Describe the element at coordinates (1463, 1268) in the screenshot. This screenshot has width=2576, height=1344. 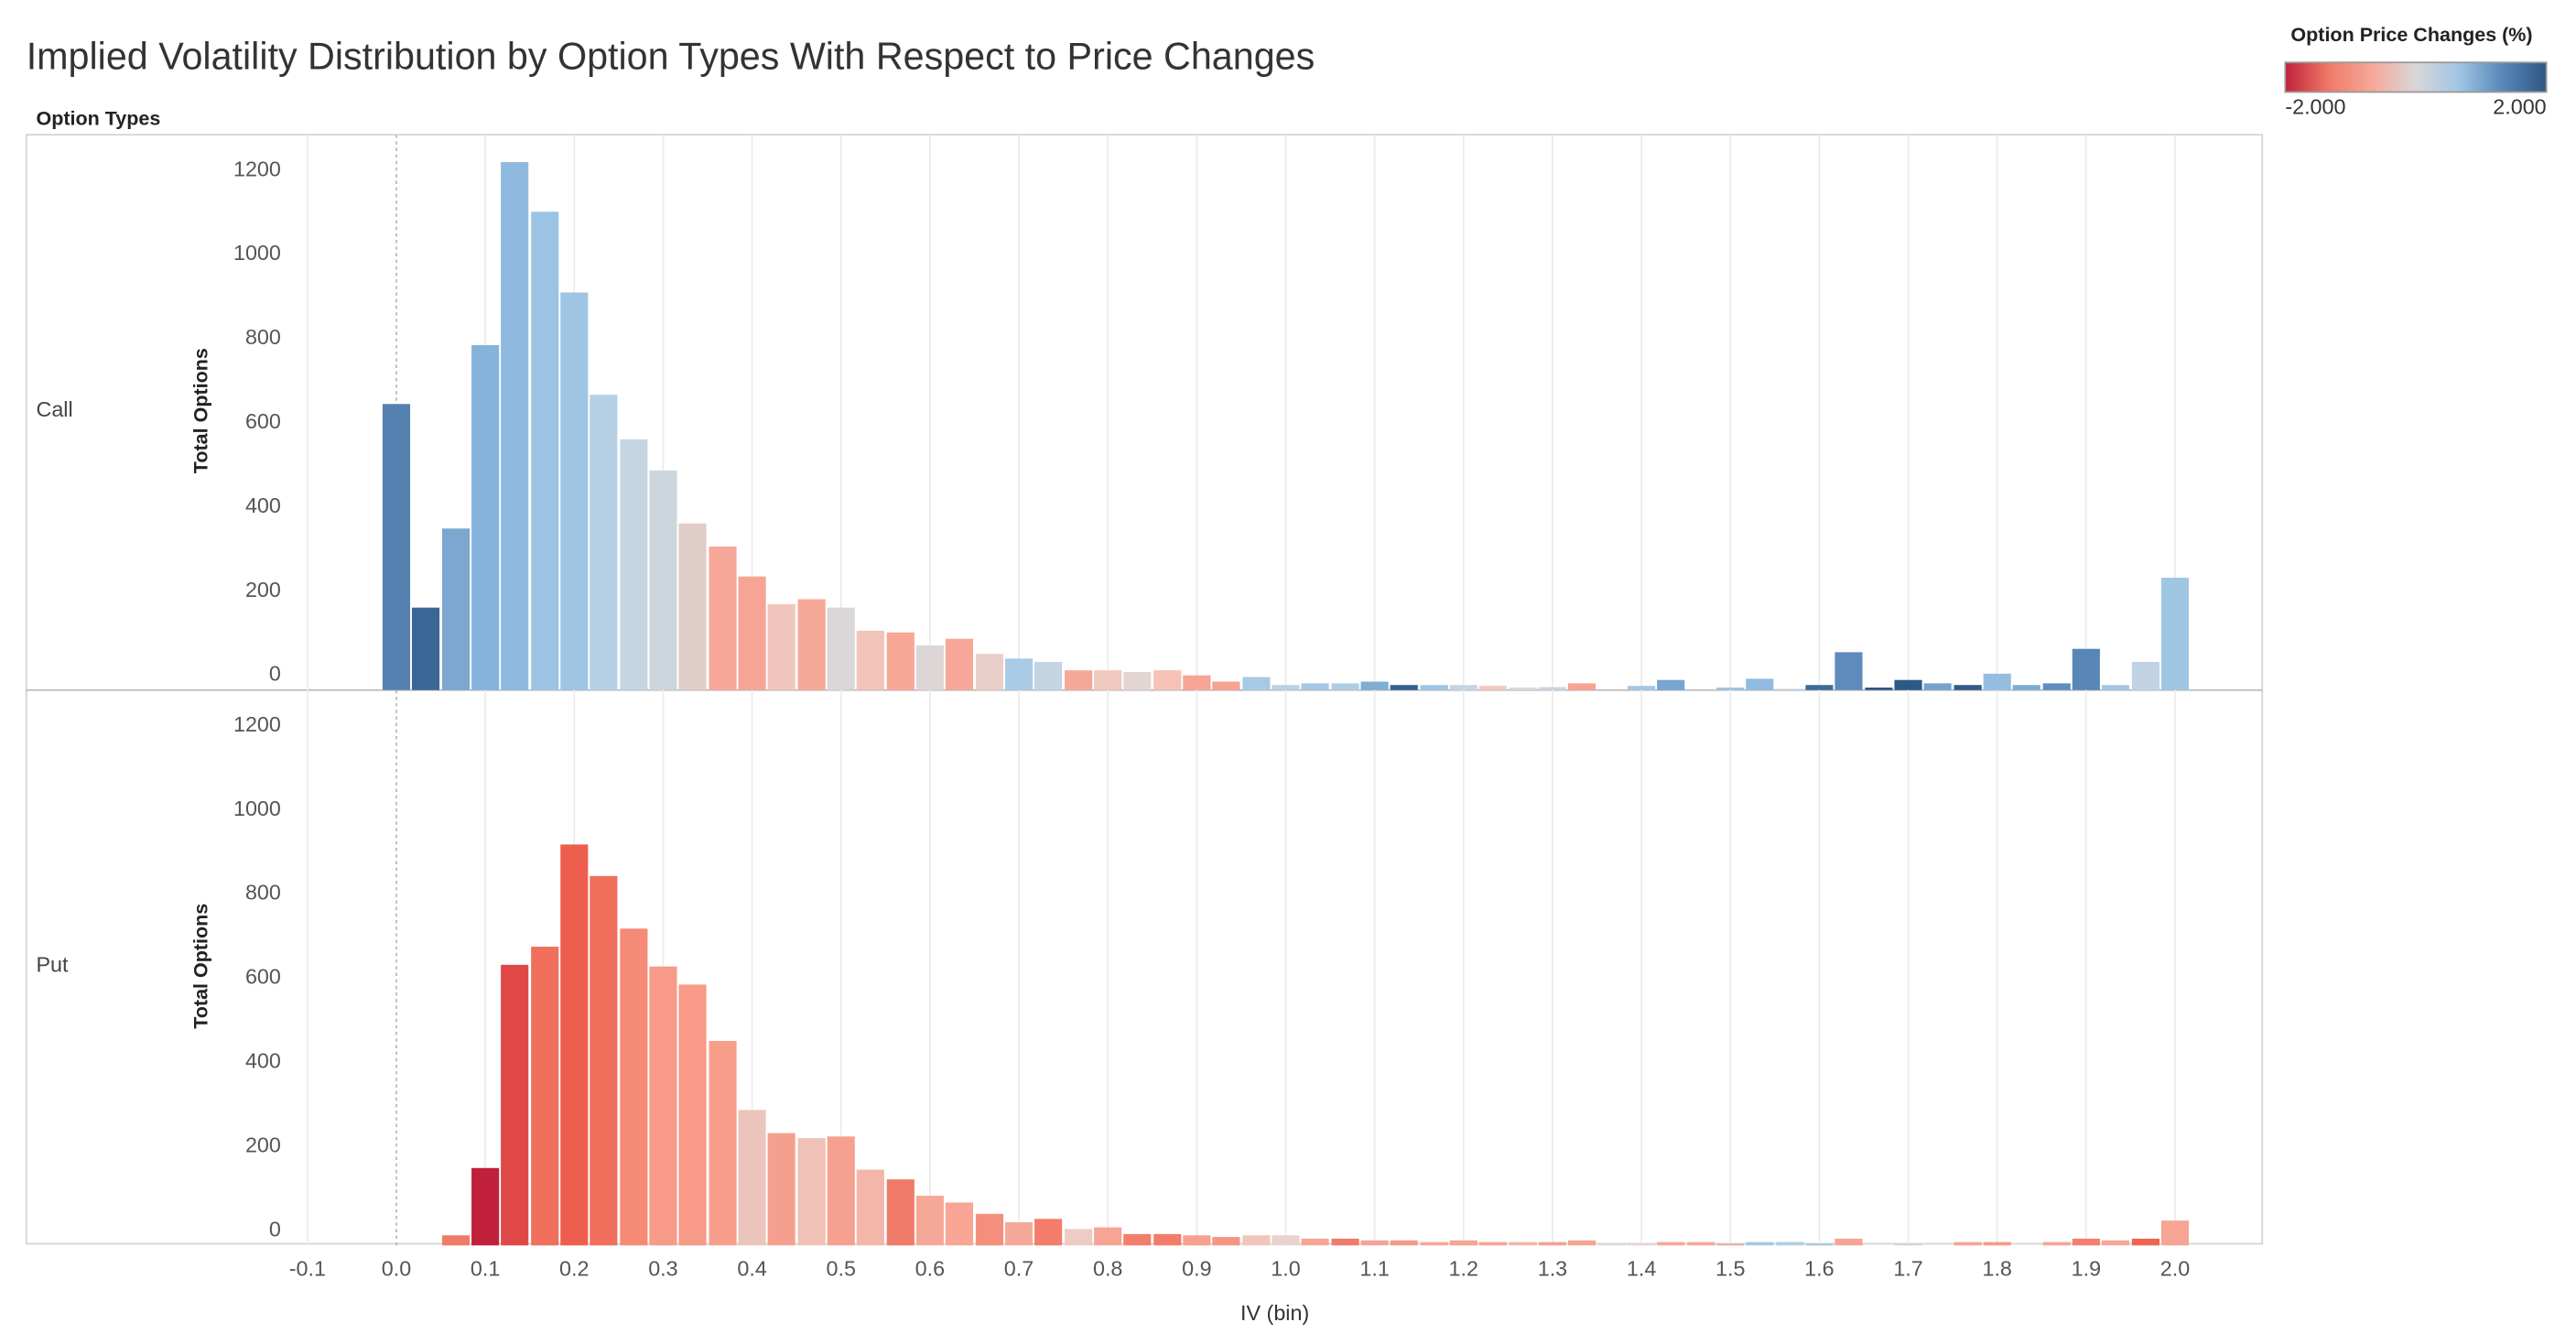
I see `x-tick-label: 1.2` at that location.